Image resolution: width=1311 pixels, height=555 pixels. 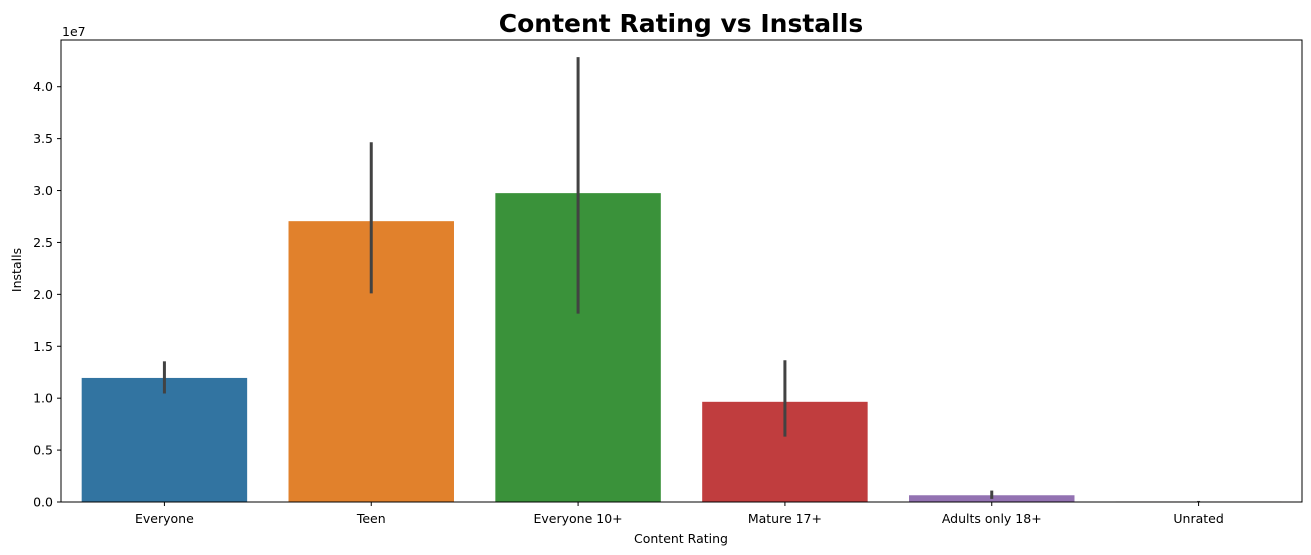 I want to click on y-tick-label: 2.0, so click(x=43, y=294).